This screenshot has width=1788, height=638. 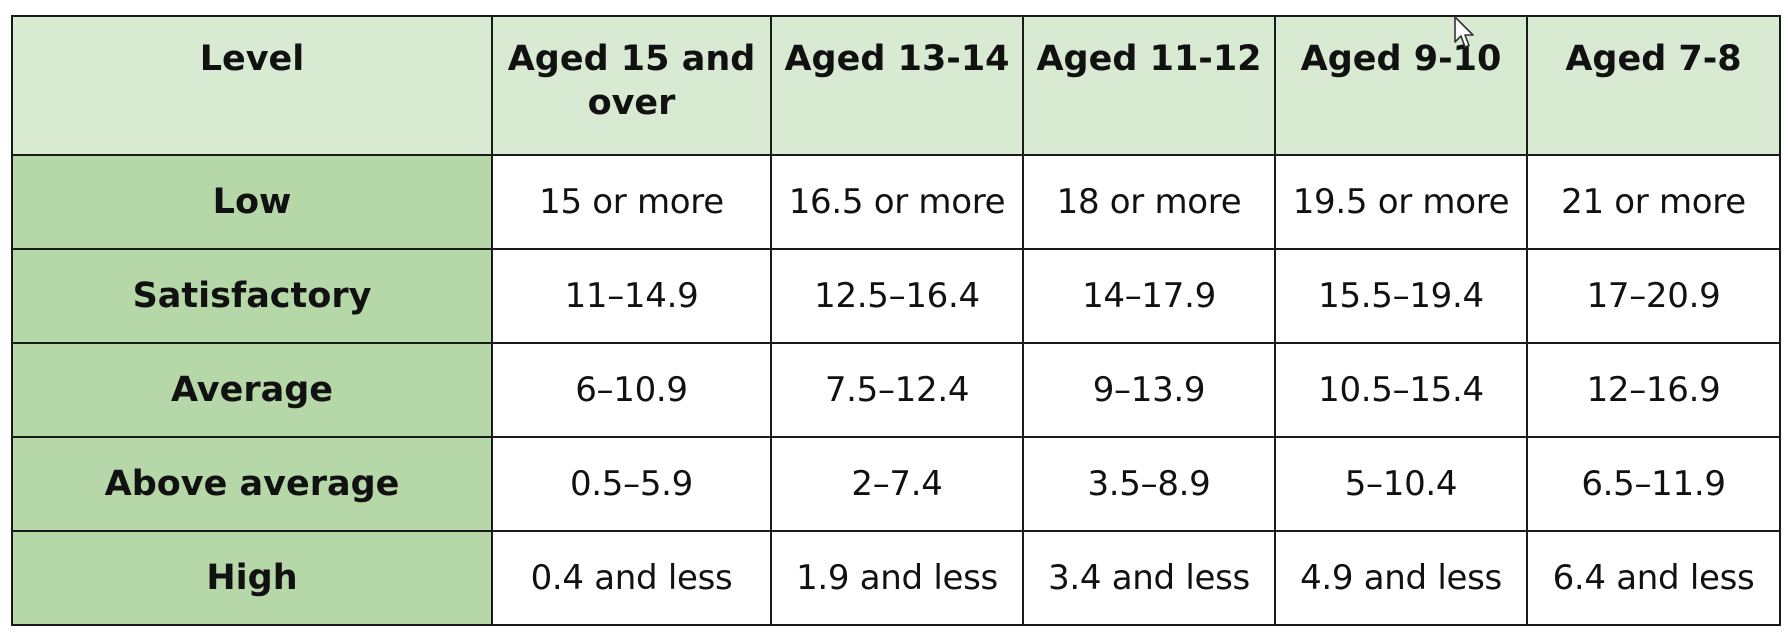 I want to click on table-cell: 6.5–11.9, so click(x=1653, y=484).